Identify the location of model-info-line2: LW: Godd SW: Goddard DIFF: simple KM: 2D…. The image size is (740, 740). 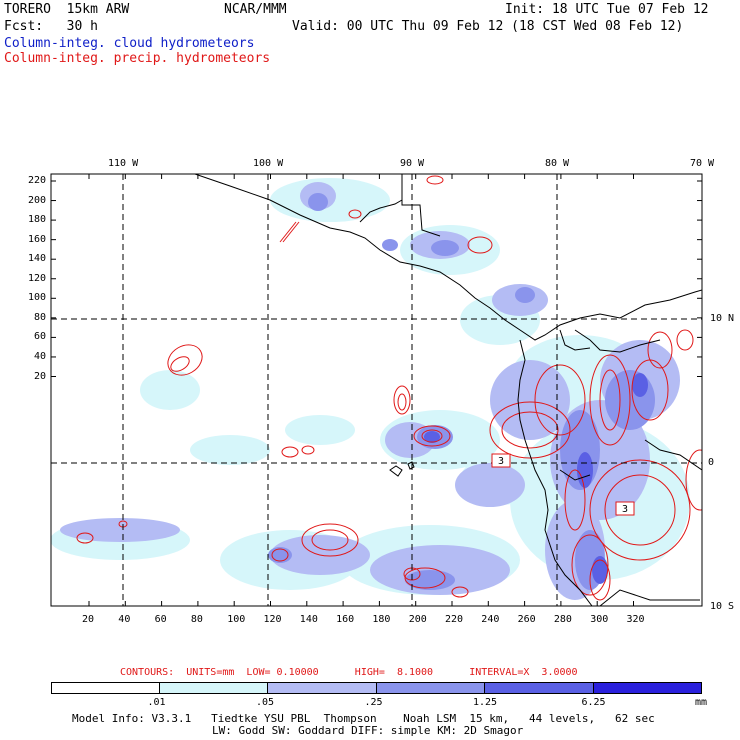
(368, 730).